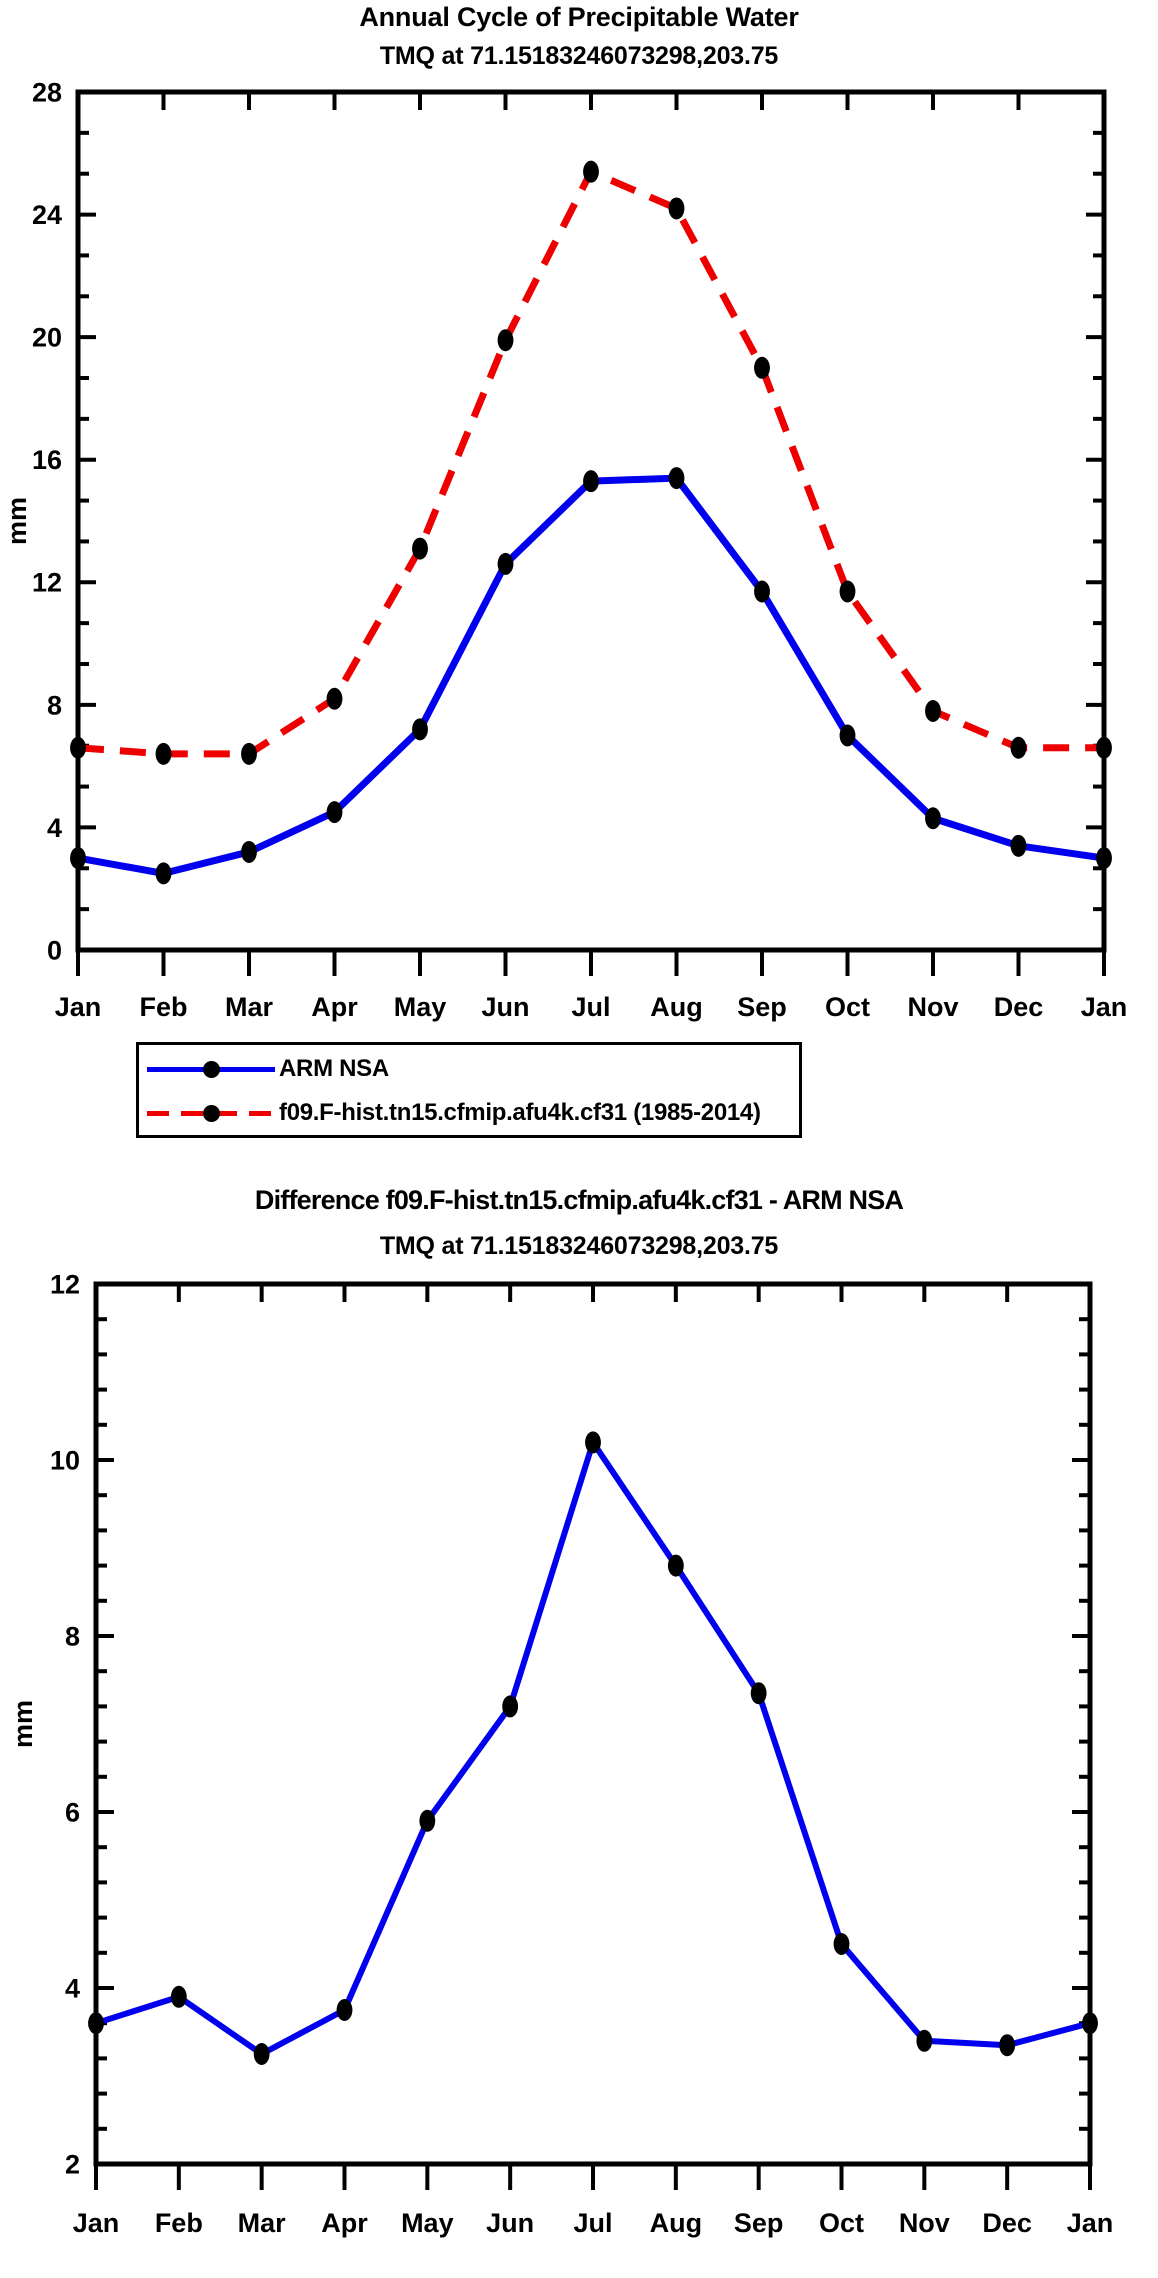 This screenshot has height=2278, width=1158. What do you see at coordinates (47, 215) in the screenshot?
I see `y-axis-tick-label: 24` at bounding box center [47, 215].